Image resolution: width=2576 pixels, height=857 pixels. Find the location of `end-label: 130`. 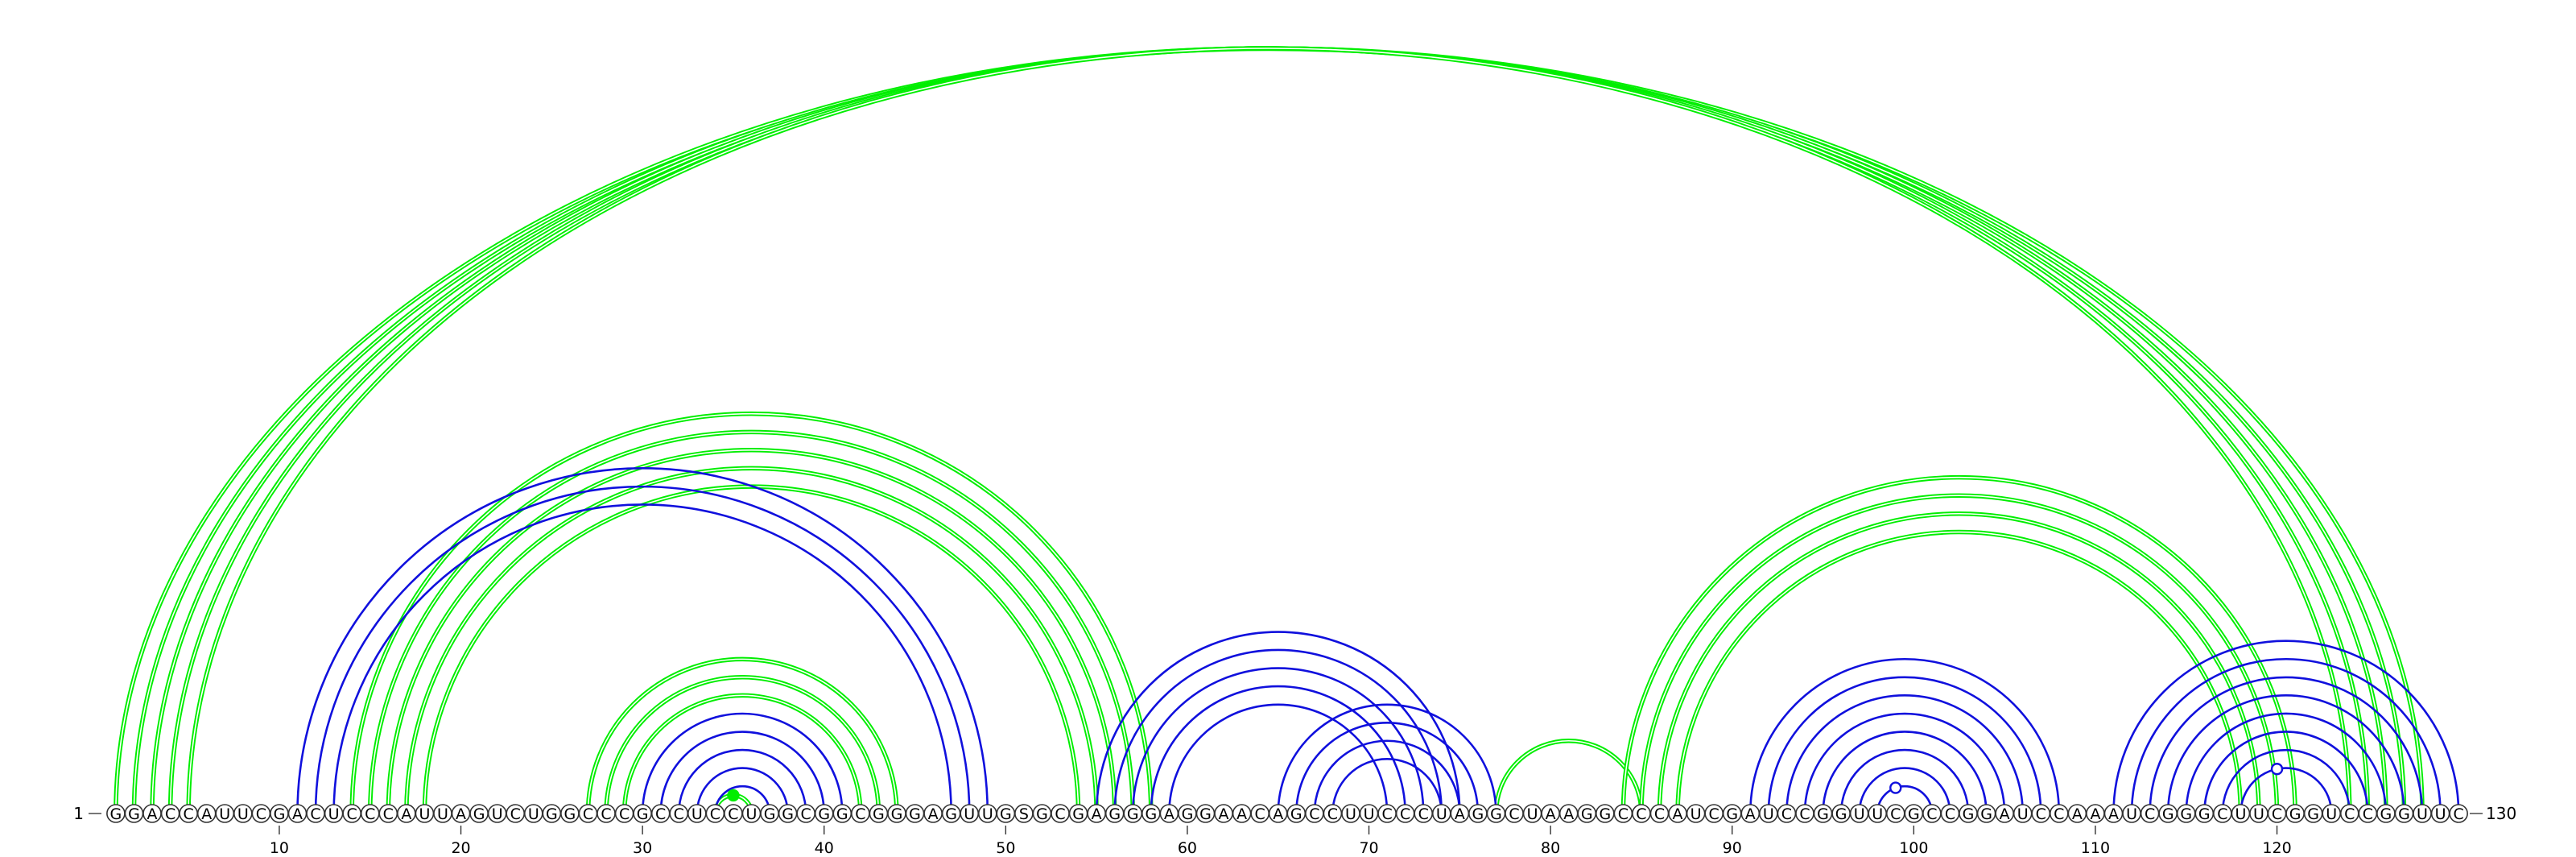

end-label: 130 is located at coordinates (2501, 813).